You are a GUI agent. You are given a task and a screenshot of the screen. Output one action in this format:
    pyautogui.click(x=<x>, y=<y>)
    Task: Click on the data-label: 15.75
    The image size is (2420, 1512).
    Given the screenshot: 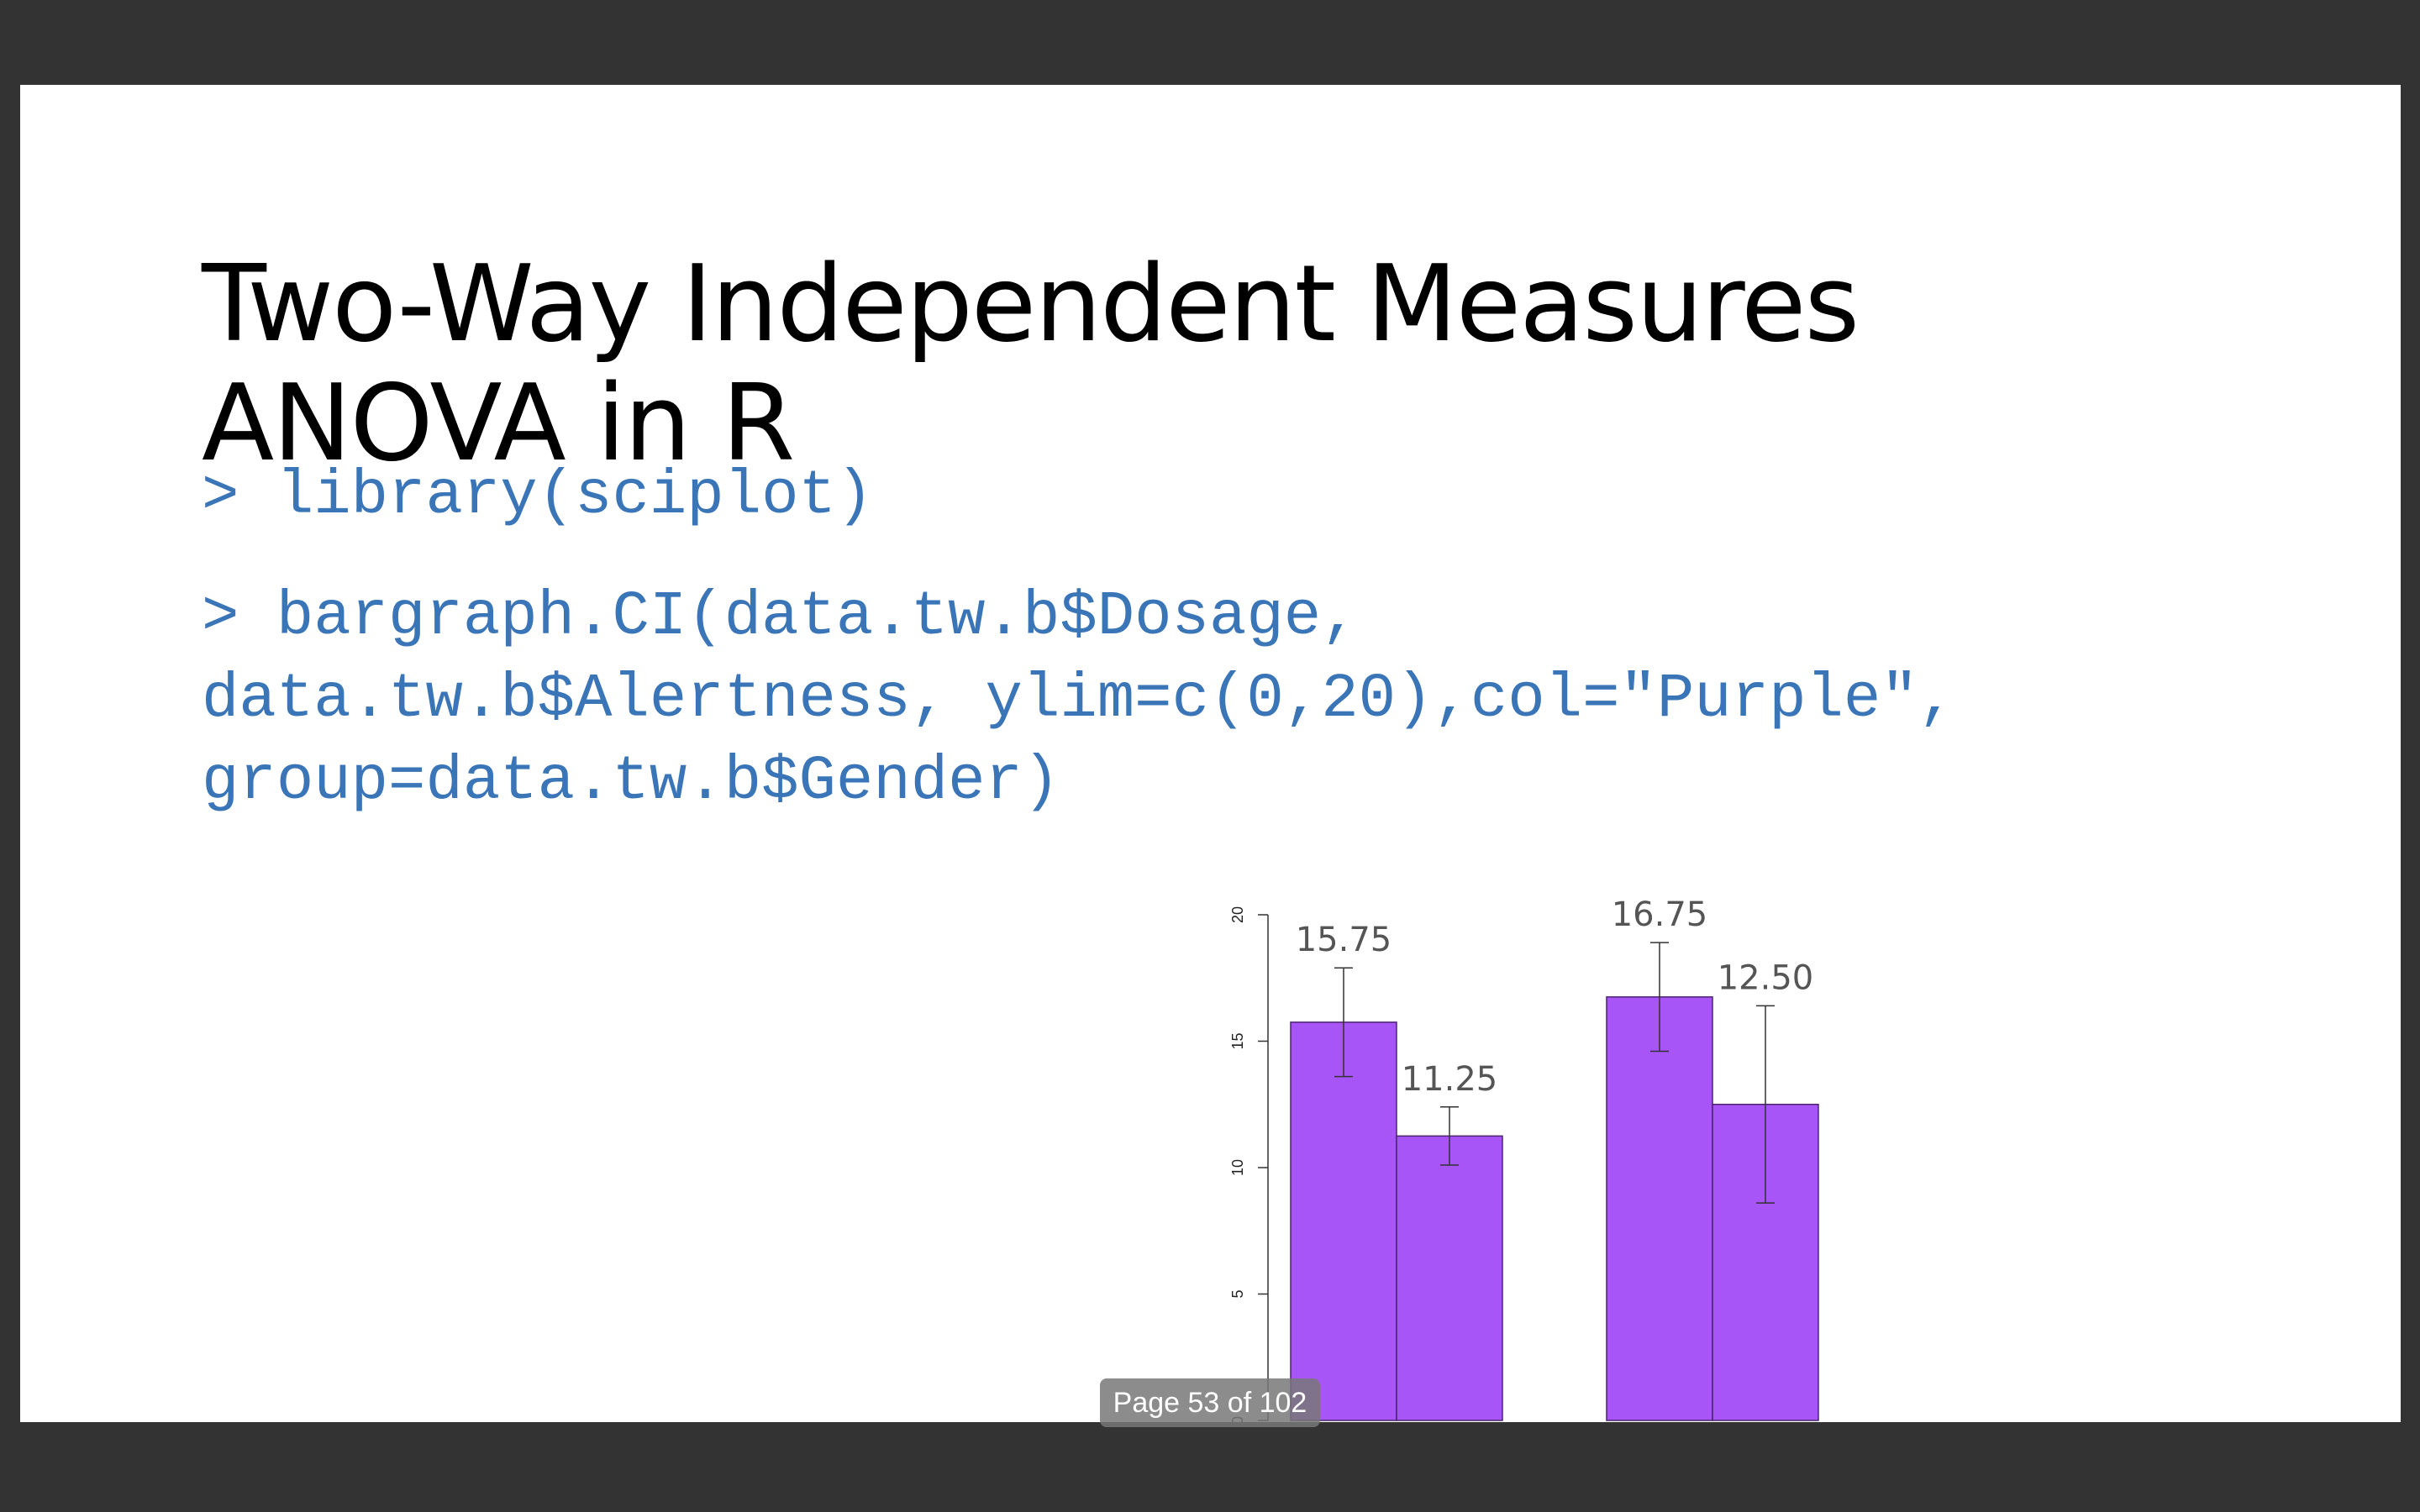 What is the action you would take?
    pyautogui.click(x=1344, y=940)
    